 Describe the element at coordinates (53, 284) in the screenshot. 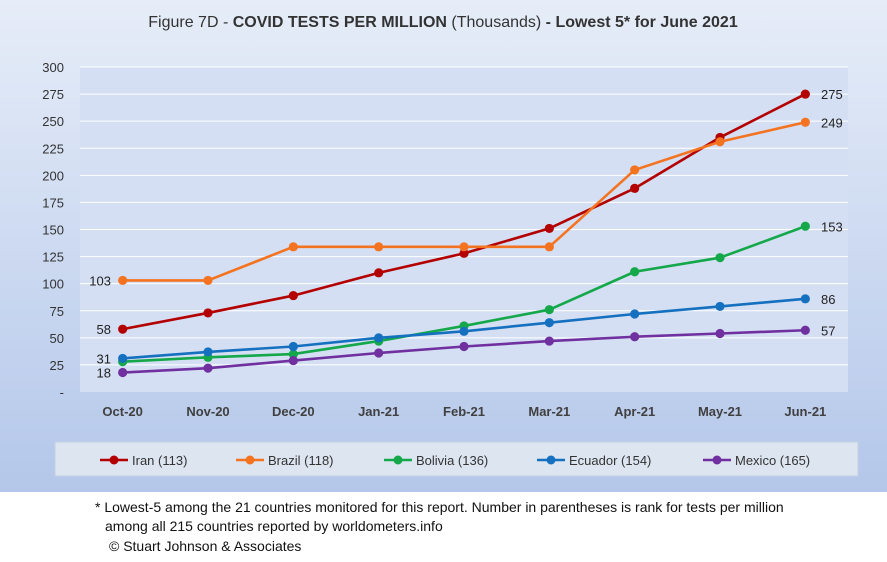

I see `y-tick-label: 100` at that location.